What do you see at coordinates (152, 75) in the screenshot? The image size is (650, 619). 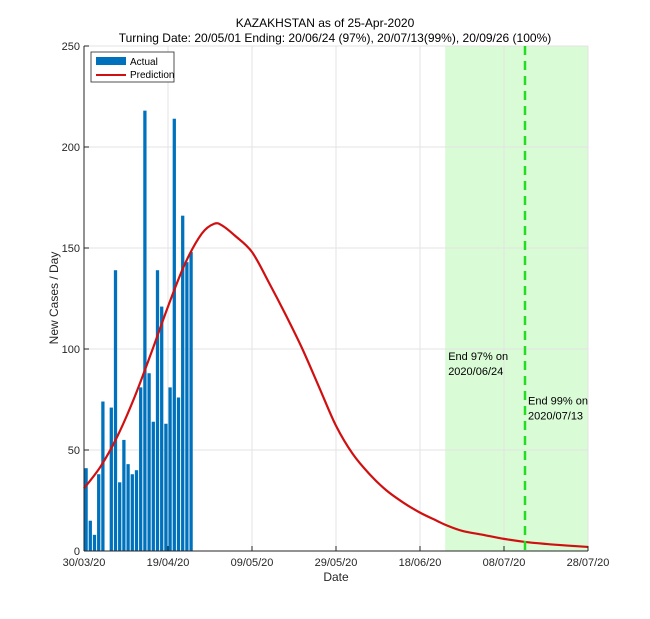 I see `legend-prediction-label: Prediction` at bounding box center [152, 75].